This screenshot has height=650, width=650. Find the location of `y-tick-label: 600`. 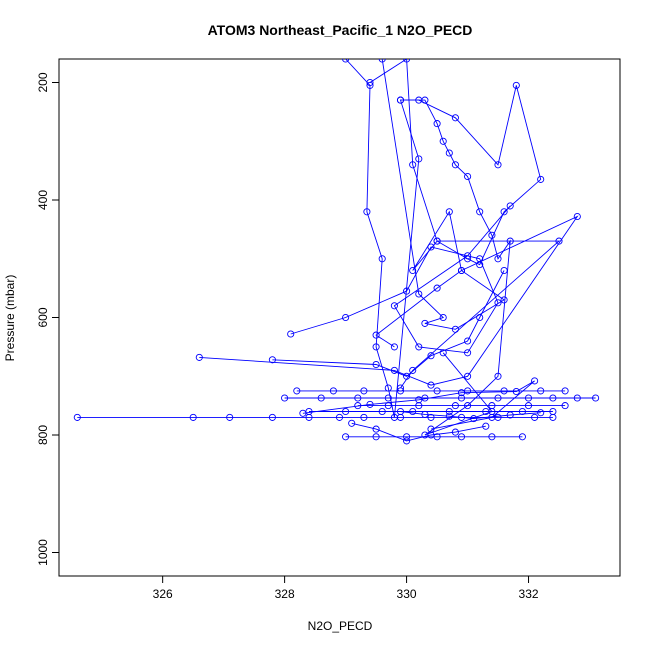

y-tick-label: 600 is located at coordinates (43, 317).